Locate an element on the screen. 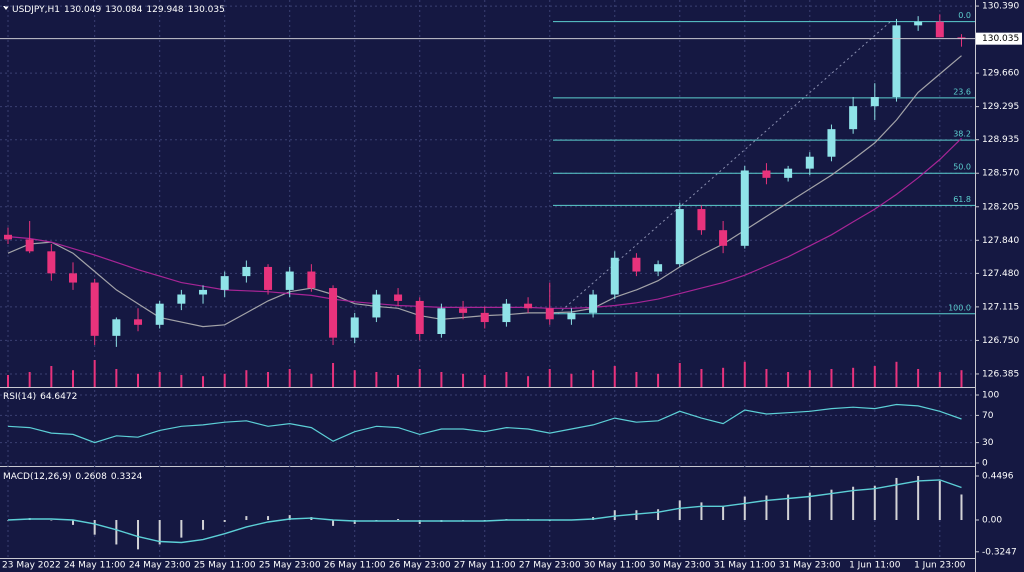  title-part: 0.2608 is located at coordinates (91, 477).